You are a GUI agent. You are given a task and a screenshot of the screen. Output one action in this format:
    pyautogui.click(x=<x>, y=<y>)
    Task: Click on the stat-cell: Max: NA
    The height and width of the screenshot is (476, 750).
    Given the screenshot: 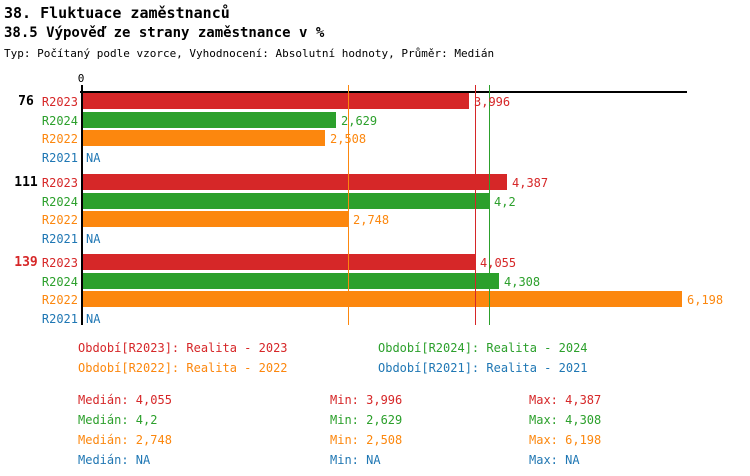 What is the action you would take?
    pyautogui.click(x=554, y=460)
    